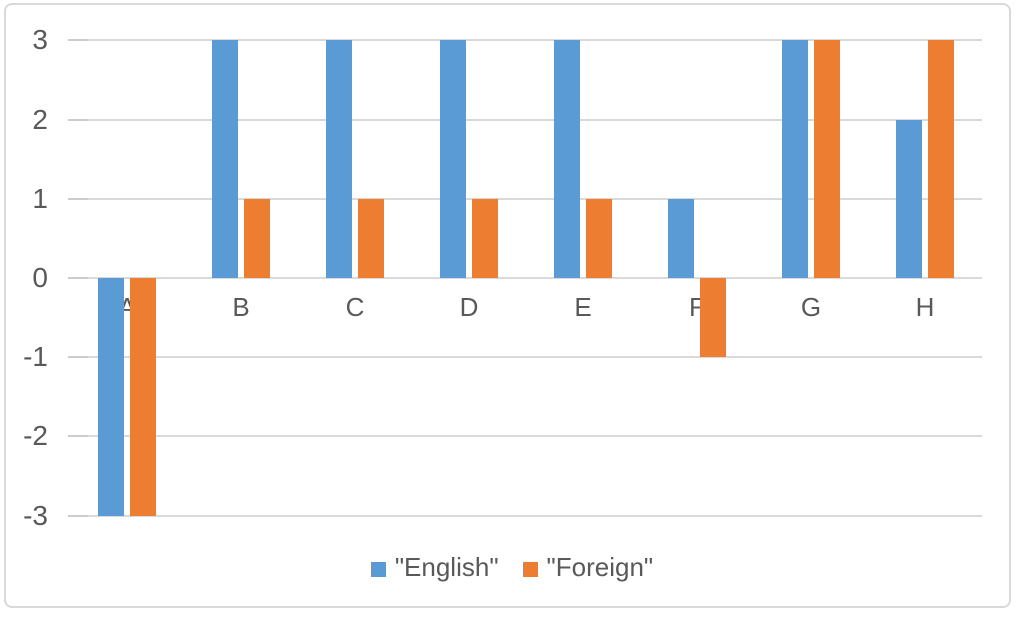 Image resolution: width=1024 pixels, height=624 pixels. What do you see at coordinates (469, 307) in the screenshot?
I see `x-axis-label-D: D` at bounding box center [469, 307].